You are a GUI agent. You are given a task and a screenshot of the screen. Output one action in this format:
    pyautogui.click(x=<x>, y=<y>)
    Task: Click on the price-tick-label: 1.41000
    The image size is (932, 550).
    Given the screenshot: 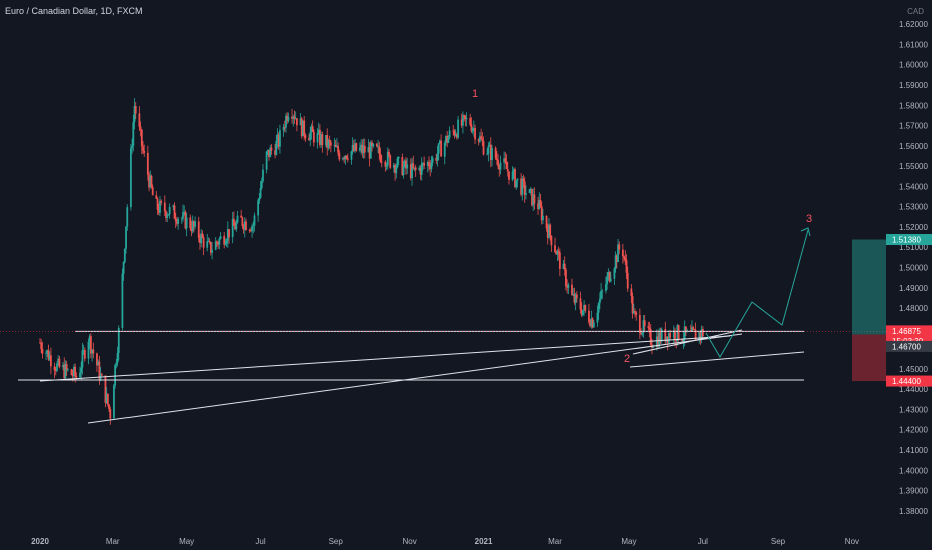 What is the action you would take?
    pyautogui.click(x=913, y=450)
    